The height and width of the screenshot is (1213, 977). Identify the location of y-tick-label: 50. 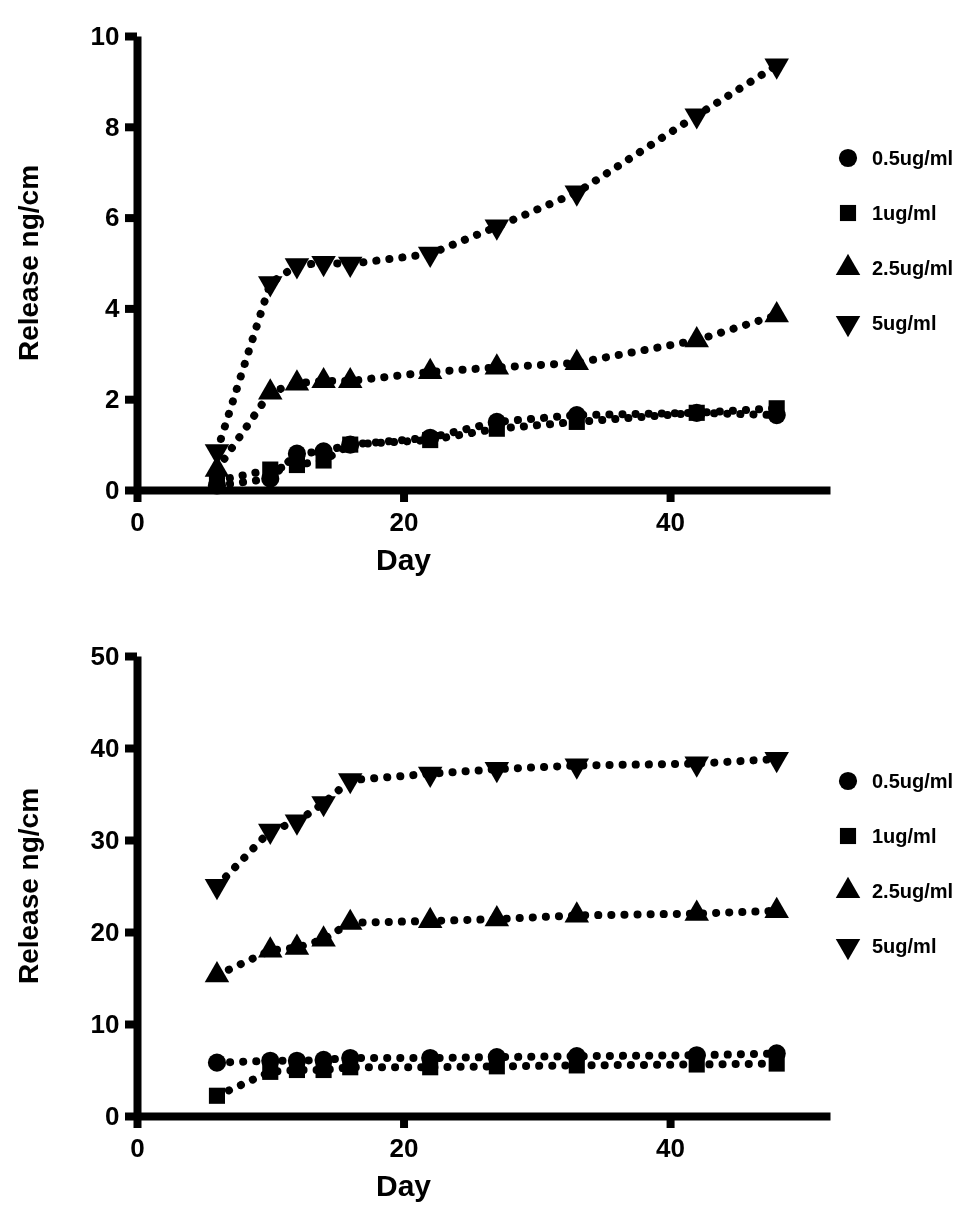
(105, 655).